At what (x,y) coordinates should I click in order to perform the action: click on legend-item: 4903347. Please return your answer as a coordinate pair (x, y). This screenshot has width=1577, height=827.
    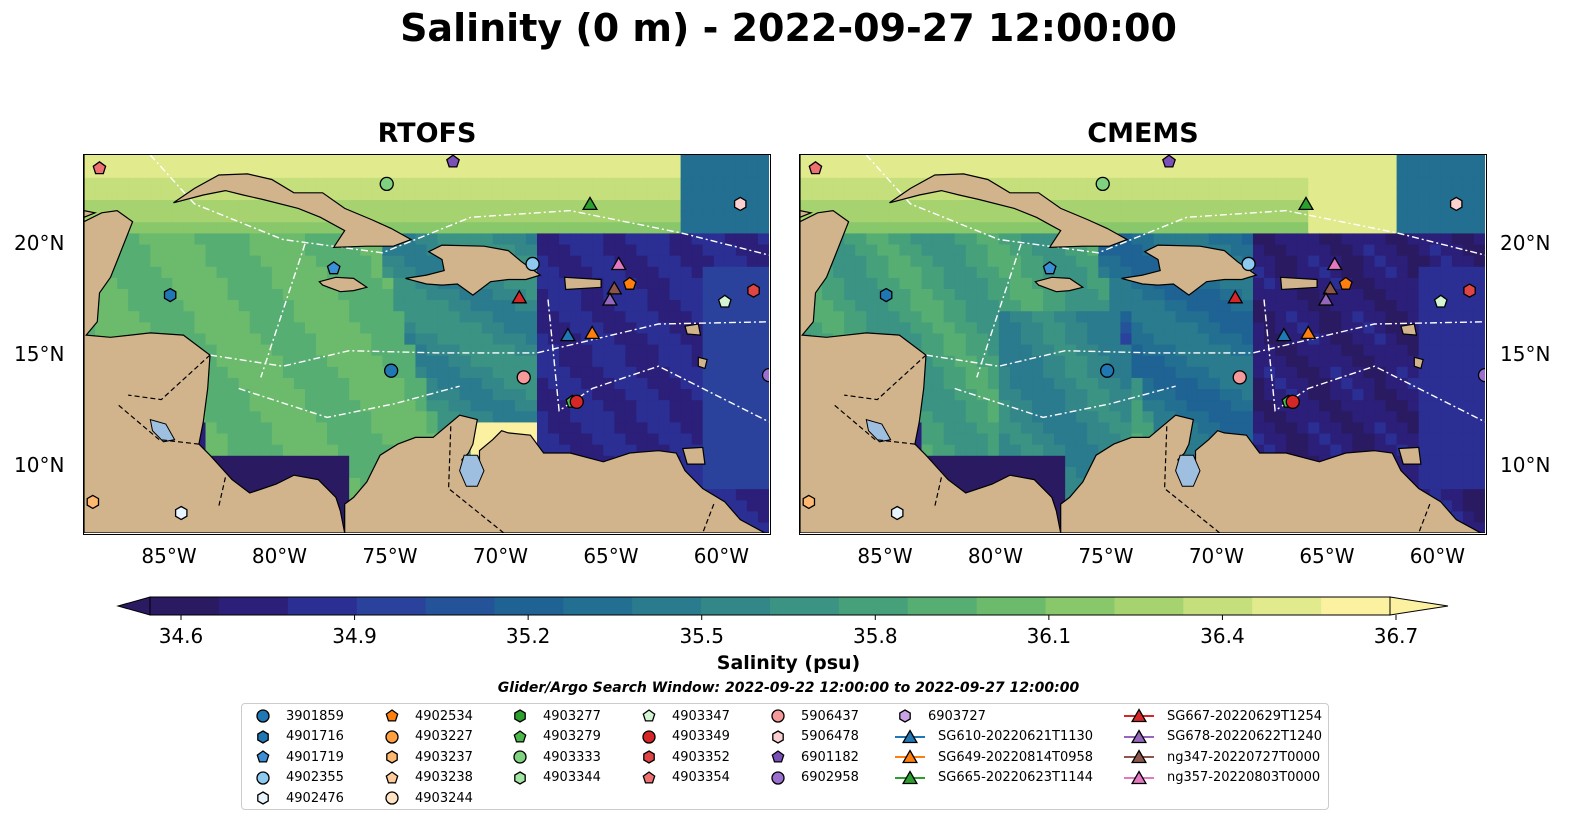
    Looking at the image, I should click on (684, 716).